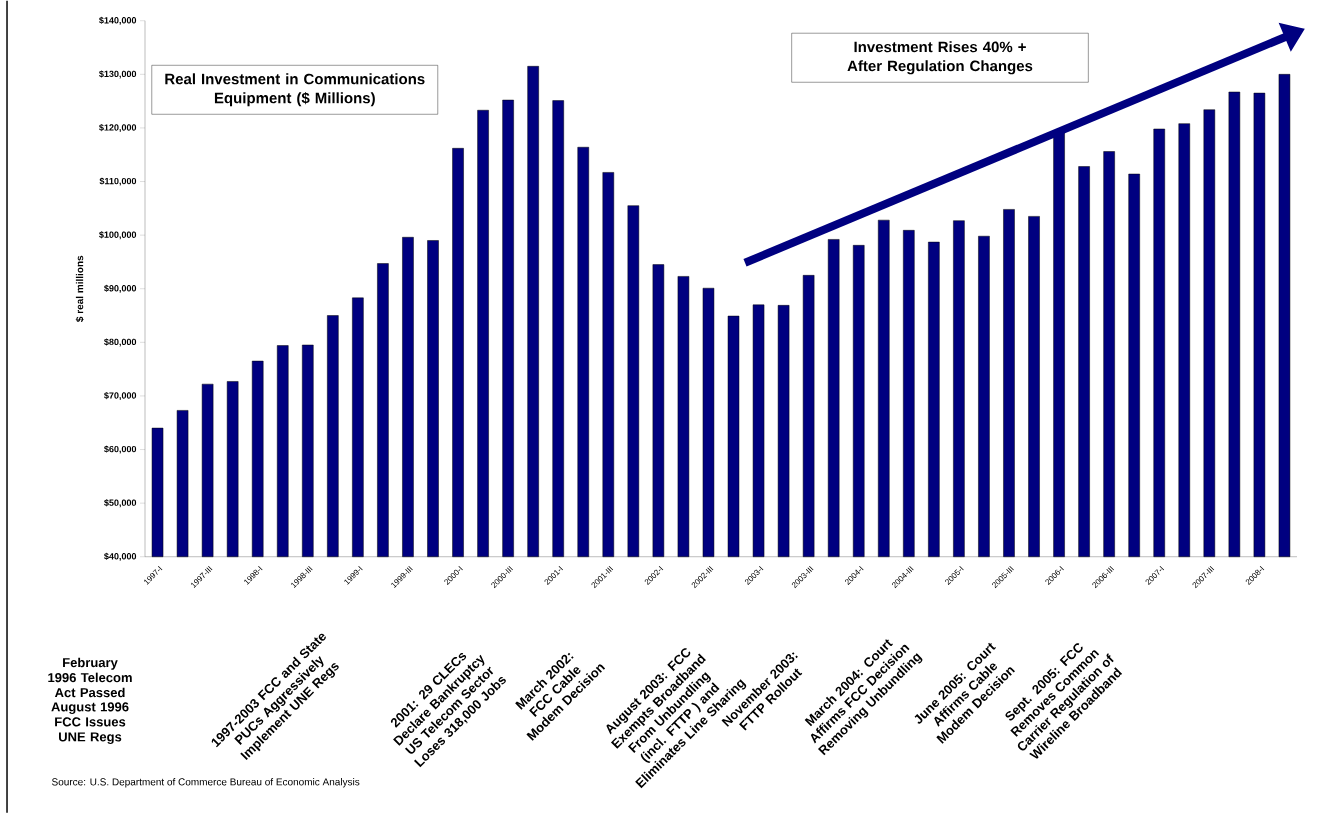 The width and height of the screenshot is (1336, 813). I want to click on y-tick-label: $70,000, so click(120, 395).